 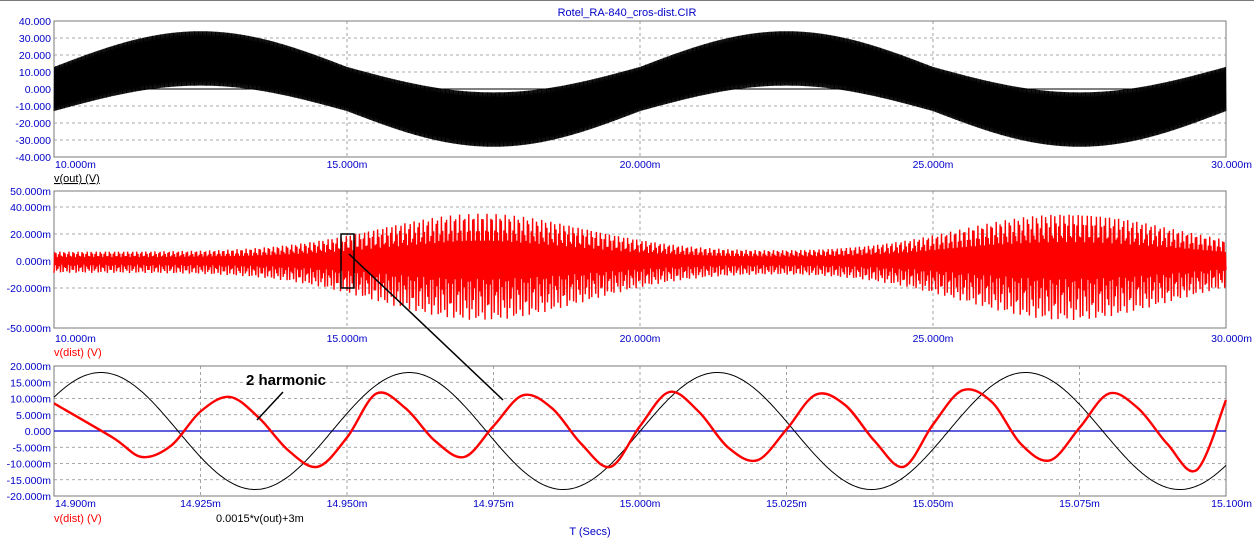 I want to click on annotation-pointer, so click(x=270, y=406).